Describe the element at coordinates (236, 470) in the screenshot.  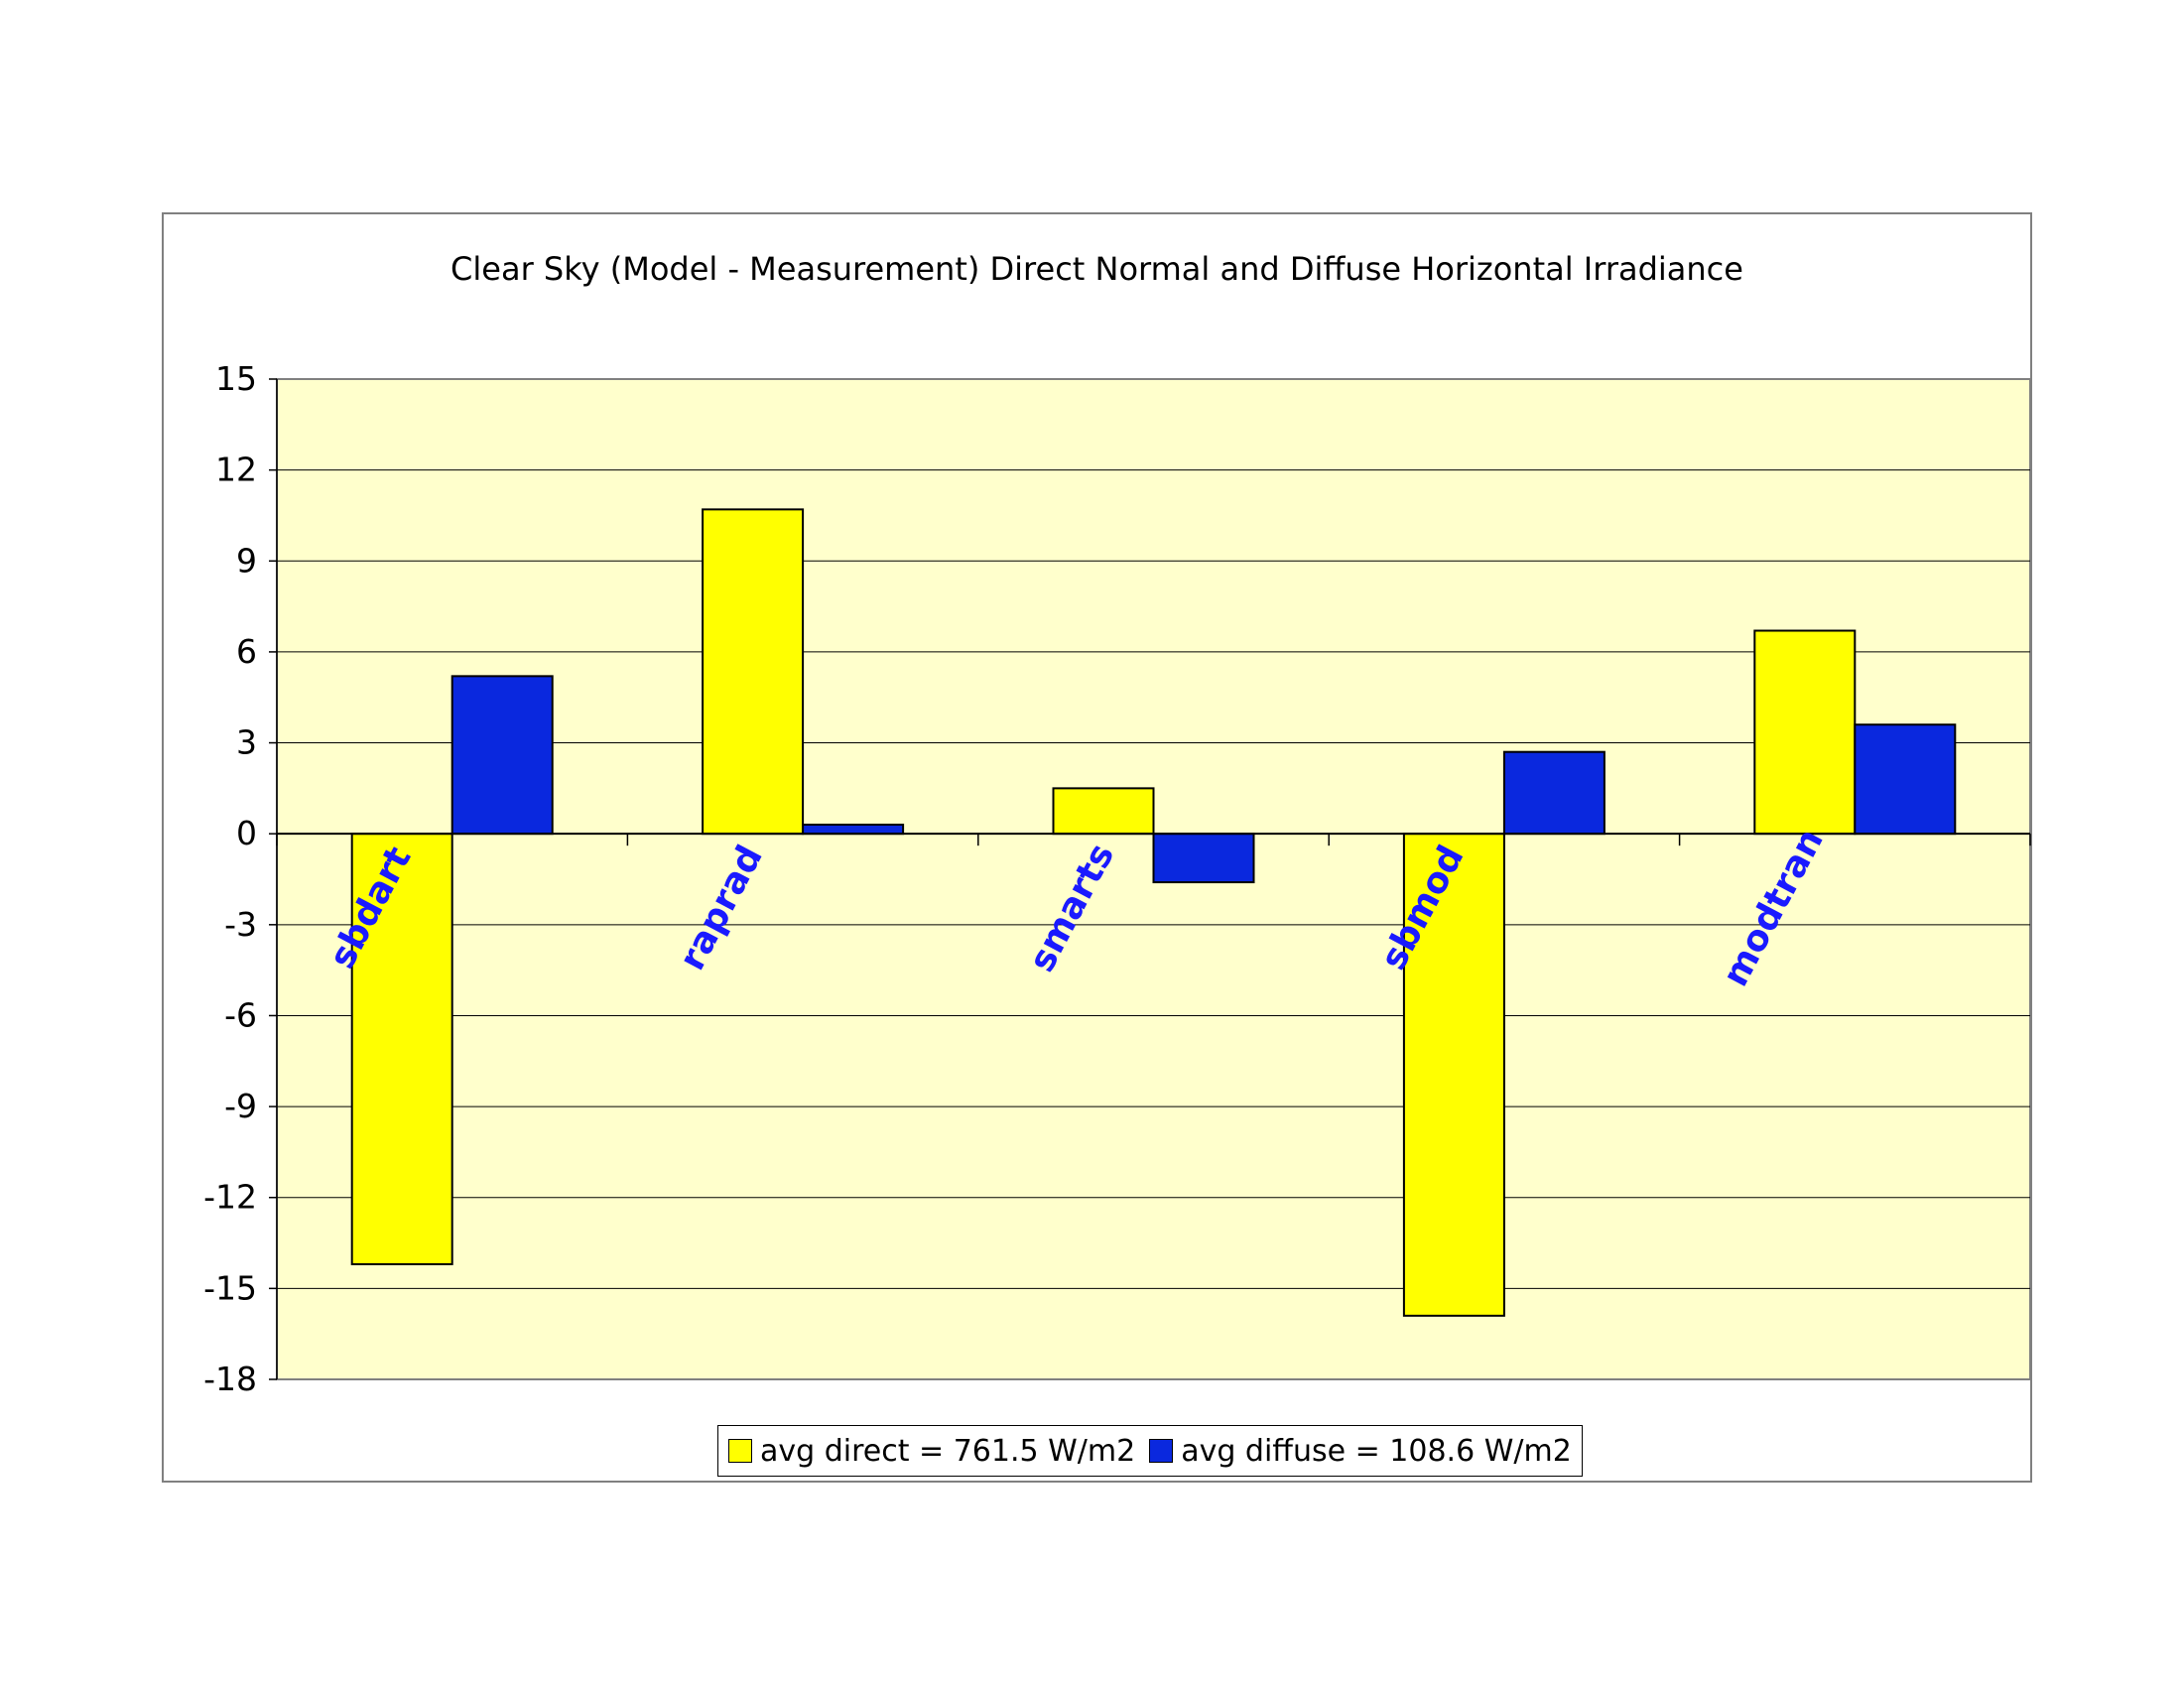
I see `y-tick-label: 12` at that location.